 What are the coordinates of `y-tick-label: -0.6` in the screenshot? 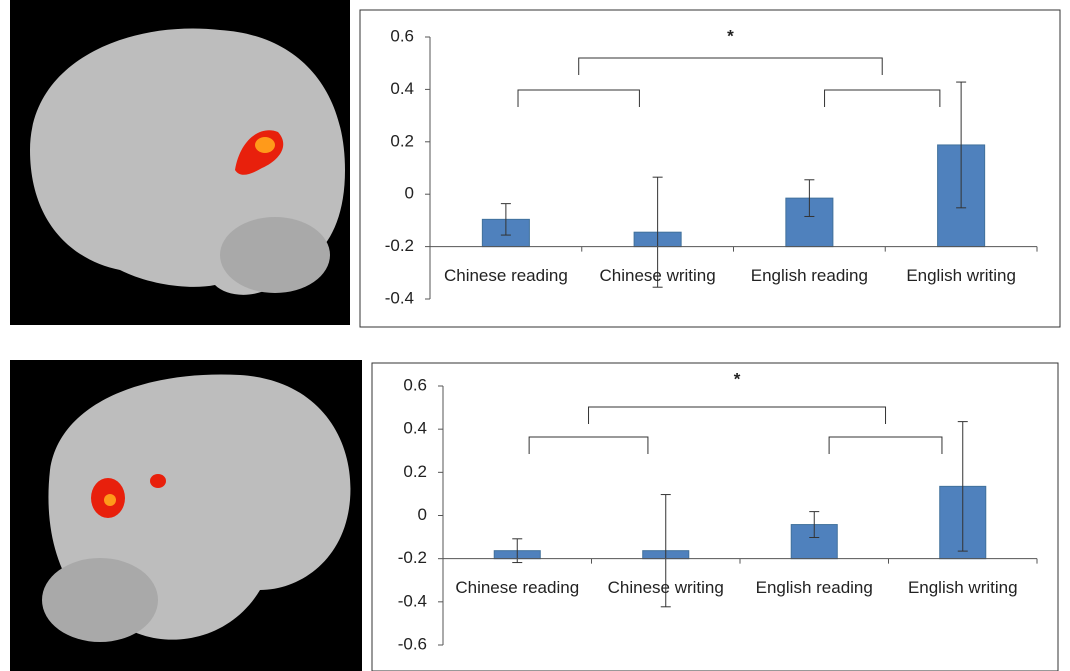 It's located at (412, 643).